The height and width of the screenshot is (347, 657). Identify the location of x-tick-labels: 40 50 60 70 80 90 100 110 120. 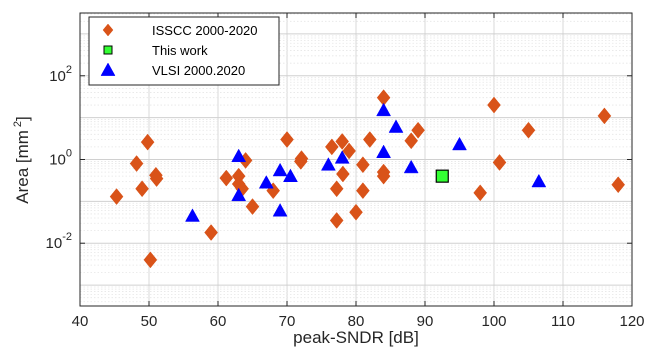
(358, 321).